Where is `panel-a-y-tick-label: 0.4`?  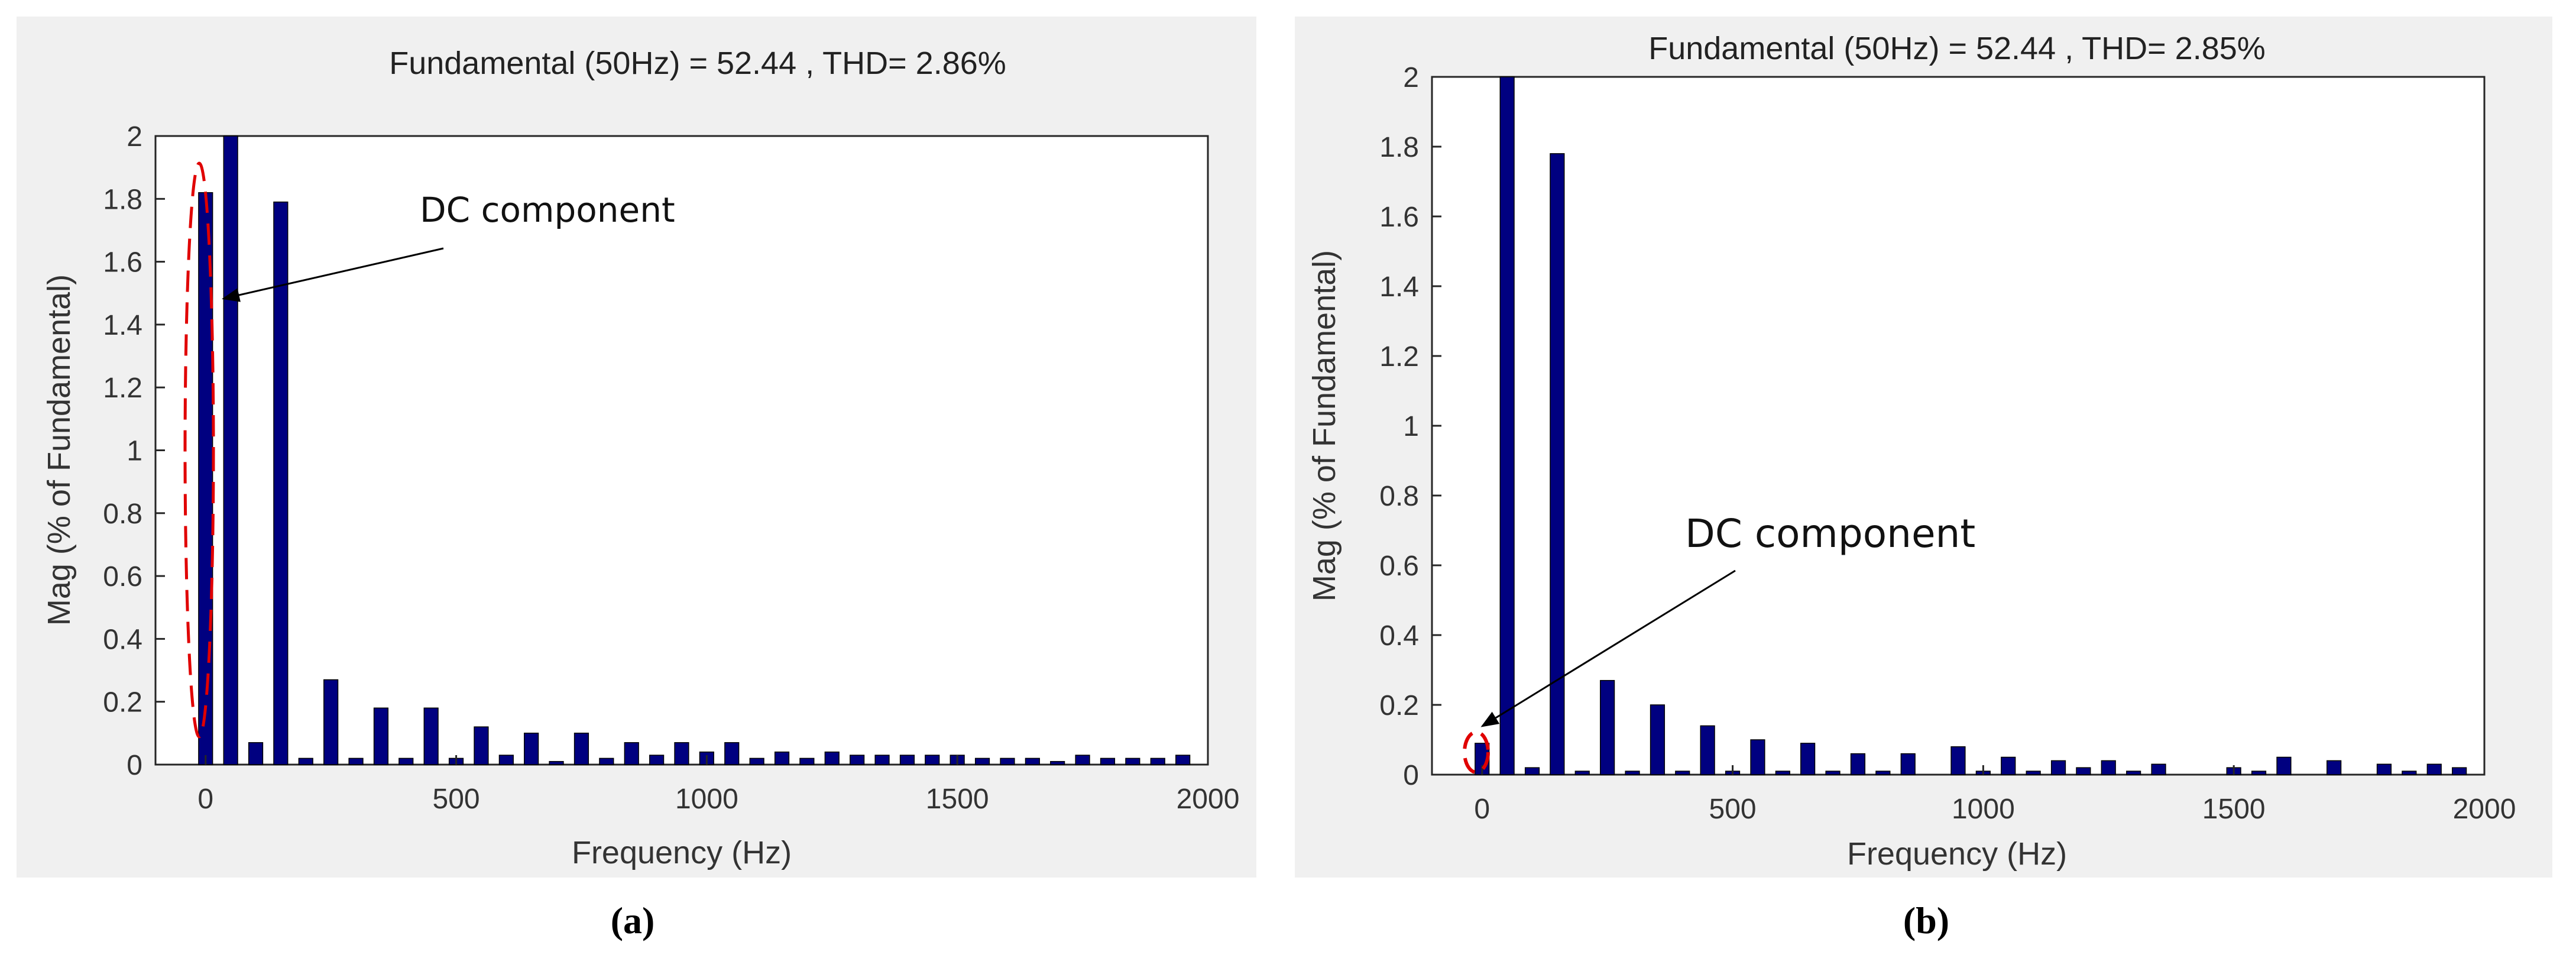 panel-a-y-tick-label: 0.4 is located at coordinates (122, 639).